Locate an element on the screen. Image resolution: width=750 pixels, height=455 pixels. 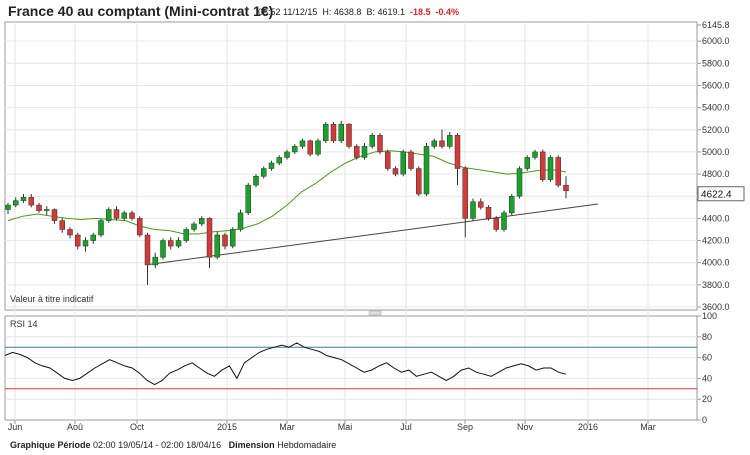
x-tick-label: Mar is located at coordinates (648, 427).